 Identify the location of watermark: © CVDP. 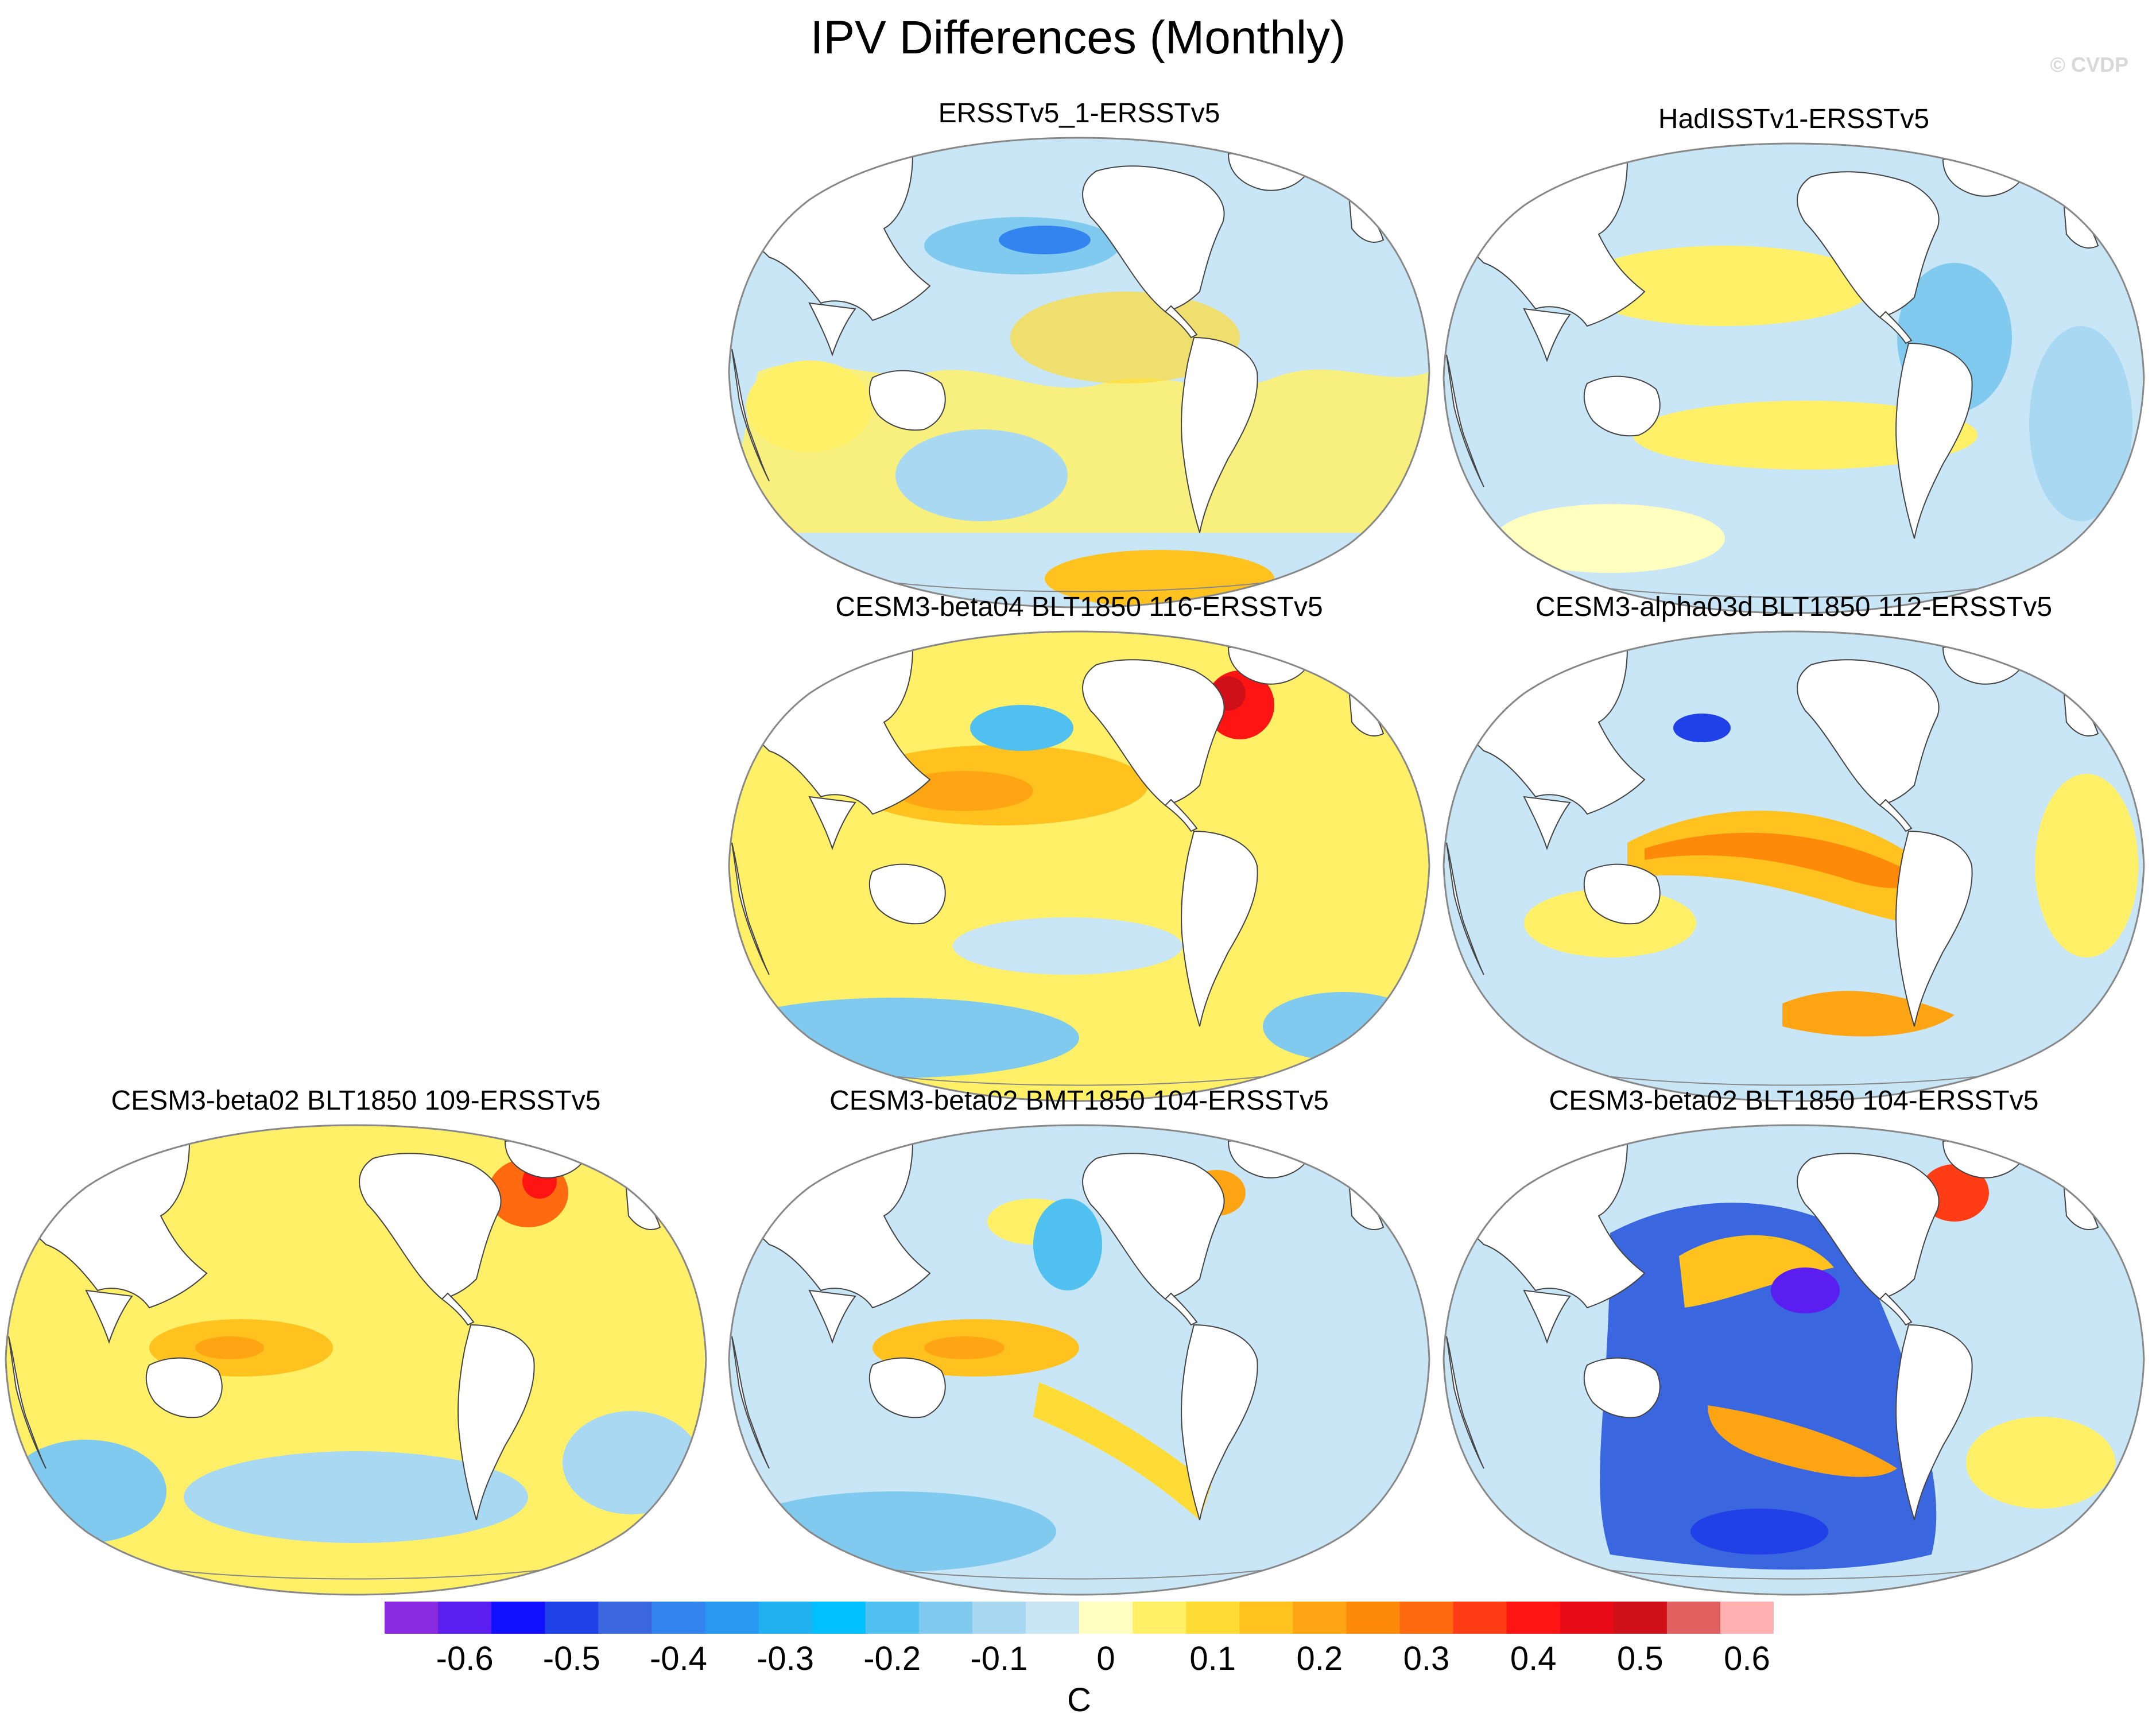
(2089, 64).